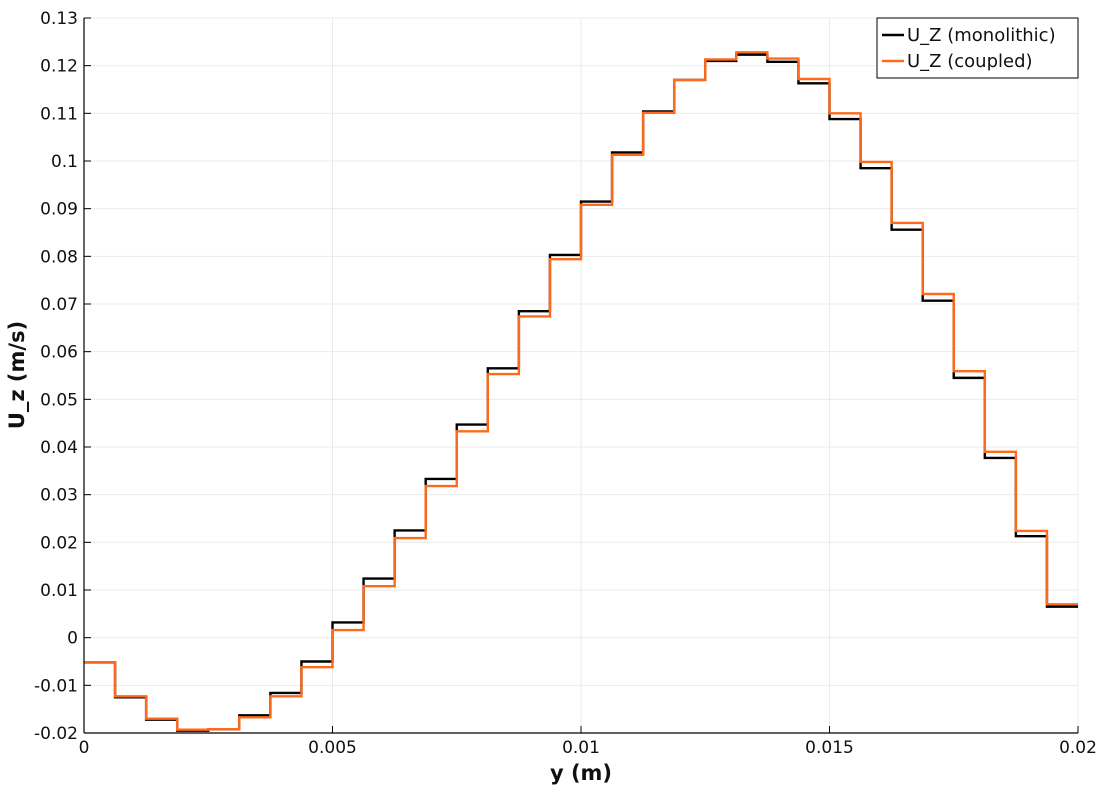  Describe the element at coordinates (59, 210) in the screenshot. I see `y-tick-label: 0.09` at that location.